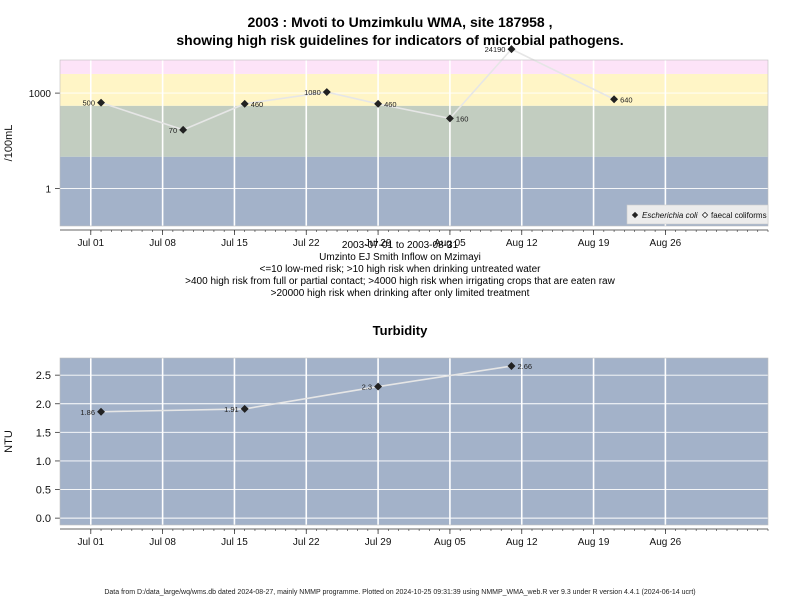 This screenshot has height=600, width=800. What do you see at coordinates (43, 462) in the screenshot?
I see `y-tick-label: 1.0` at bounding box center [43, 462].